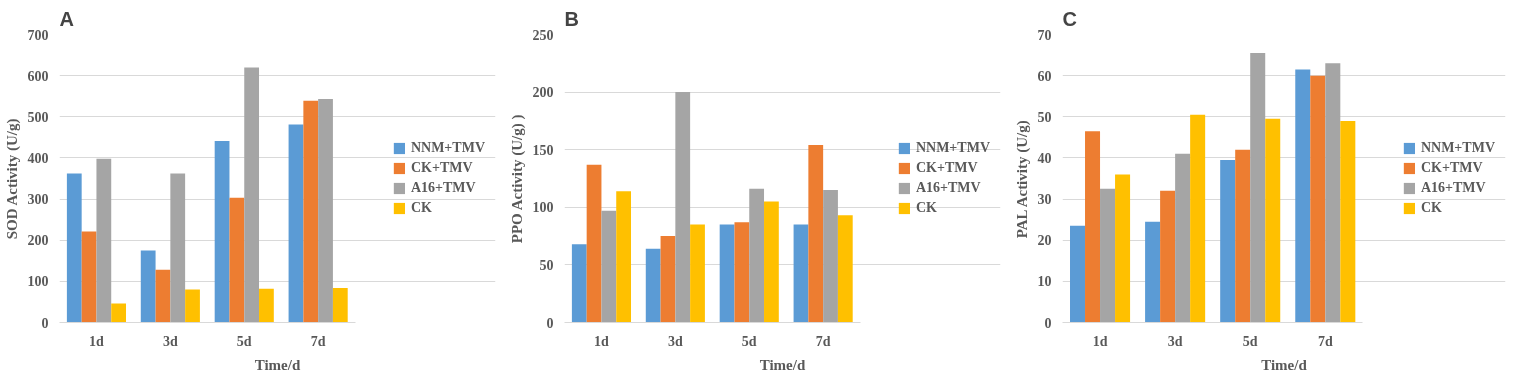 This screenshot has height=385, width=1536. I want to click on chart-title: C, so click(1069, 18).